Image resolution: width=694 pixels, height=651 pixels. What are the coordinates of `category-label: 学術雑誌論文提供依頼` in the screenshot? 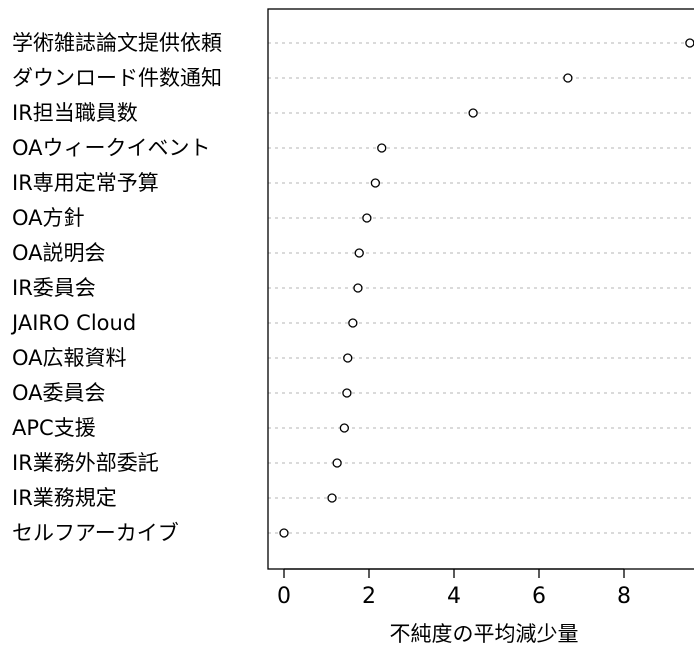 It's located at (117, 43).